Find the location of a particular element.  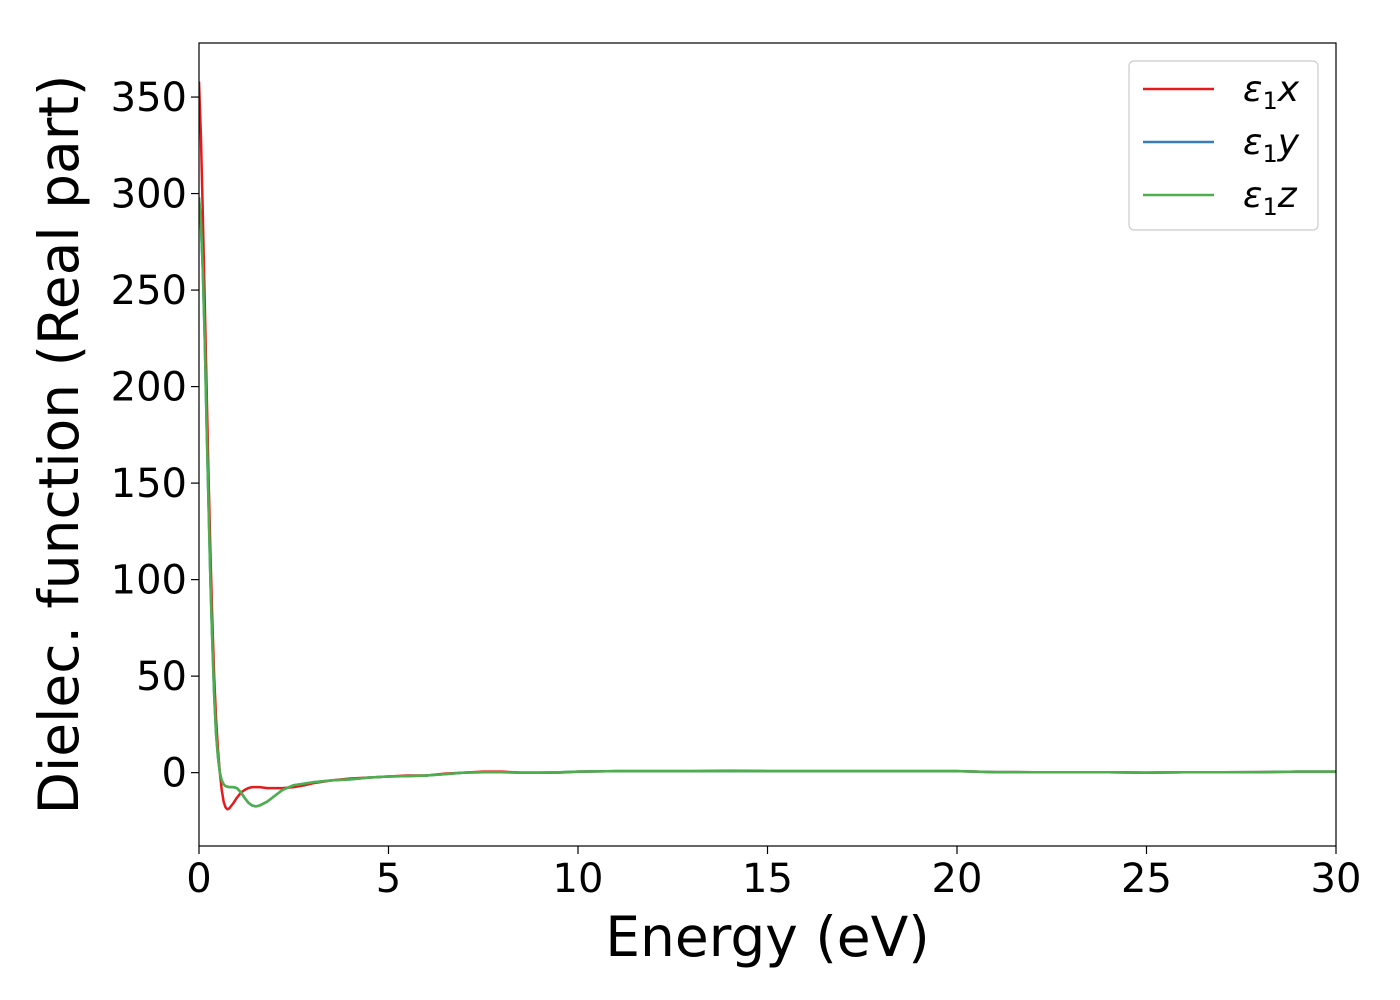

x-axis: 0 5 10 15 20 25 30 is located at coordinates (773, 874).